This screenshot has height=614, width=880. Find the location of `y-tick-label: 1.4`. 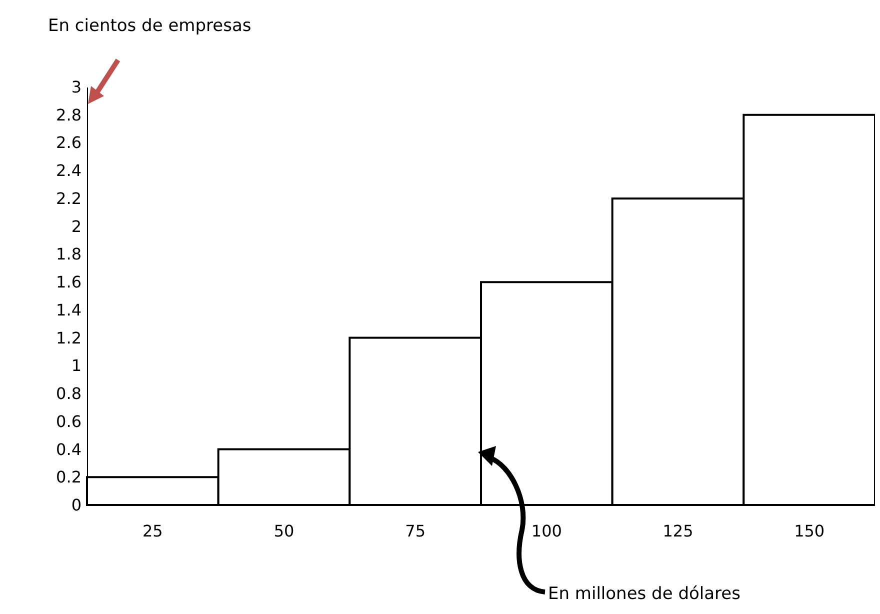

y-tick-label: 1.4 is located at coordinates (69, 310).